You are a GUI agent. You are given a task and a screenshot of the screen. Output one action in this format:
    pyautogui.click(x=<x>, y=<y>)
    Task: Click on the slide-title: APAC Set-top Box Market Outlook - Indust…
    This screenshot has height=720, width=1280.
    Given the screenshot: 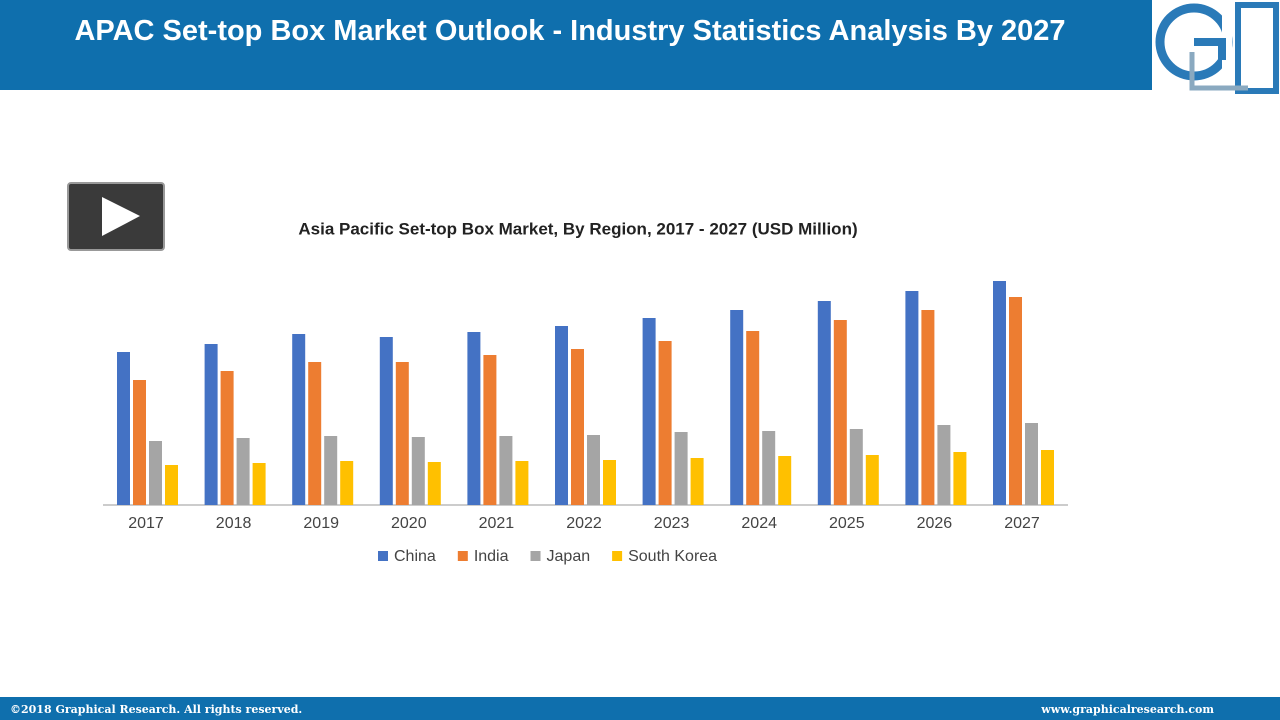 What is the action you would take?
    pyautogui.click(x=570, y=31)
    